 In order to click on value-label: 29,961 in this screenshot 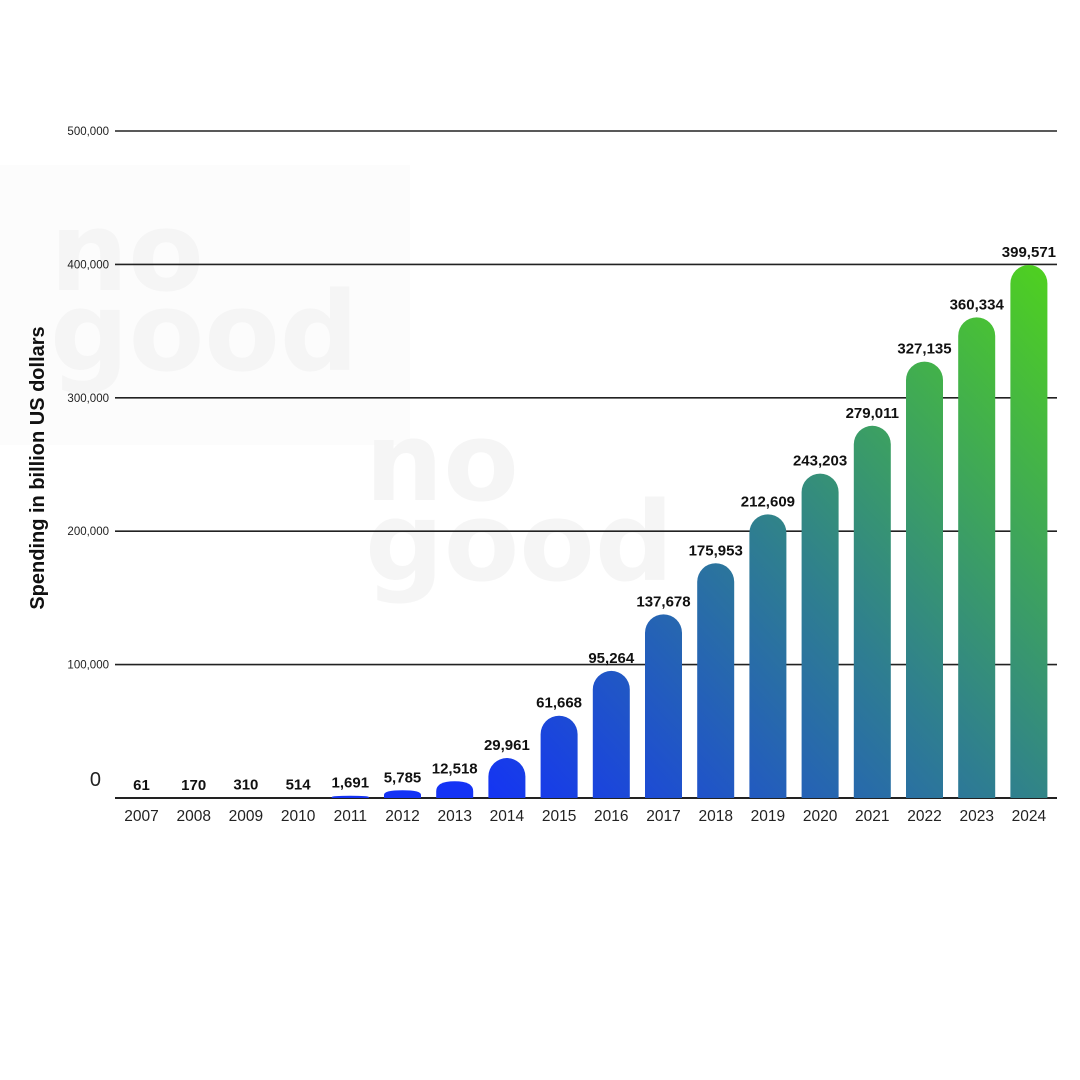, I will do `click(507, 745)`.